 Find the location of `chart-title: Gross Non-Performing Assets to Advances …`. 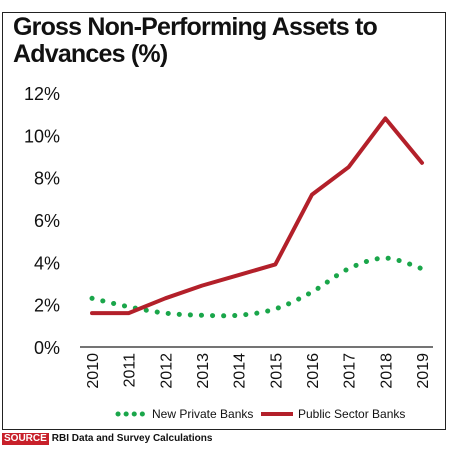

chart-title: Gross Non-Performing Assets to Advances … is located at coordinates (195, 40).